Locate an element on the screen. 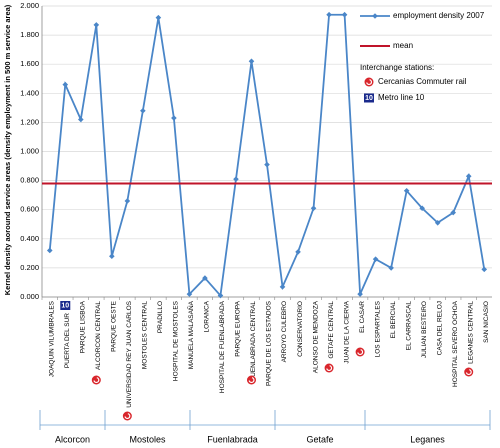  x-tick-label: LOS ESPARTALES is located at coordinates (377, 328).